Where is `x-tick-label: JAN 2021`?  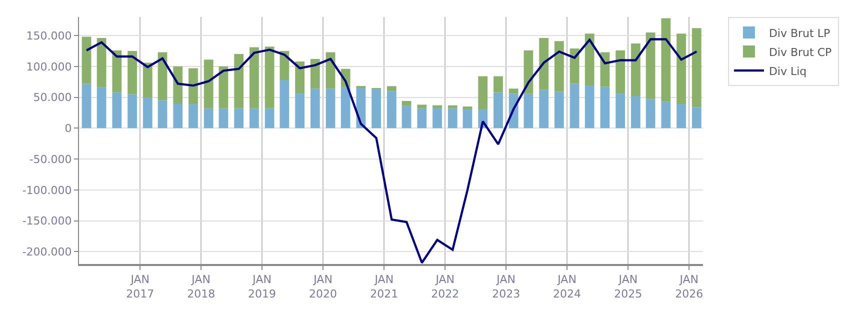
x-tick-label: JAN 2021 is located at coordinates (384, 286).